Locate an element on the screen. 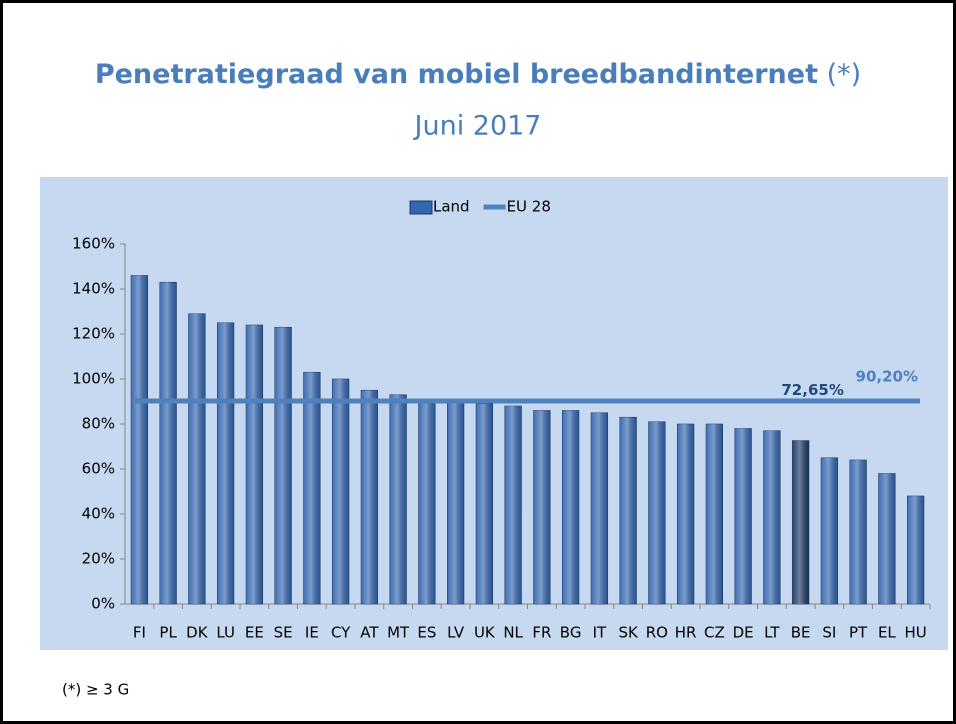 The height and width of the screenshot is (724, 956). x-tick-label: HU is located at coordinates (915, 633).